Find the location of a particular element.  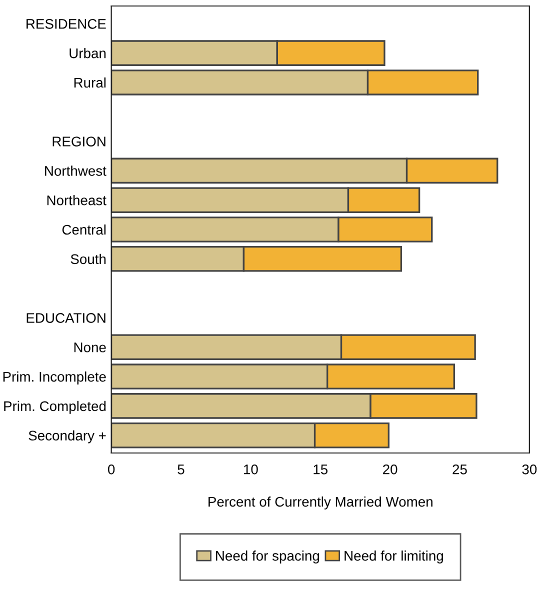

x-tick-label: 0 is located at coordinates (111, 469).